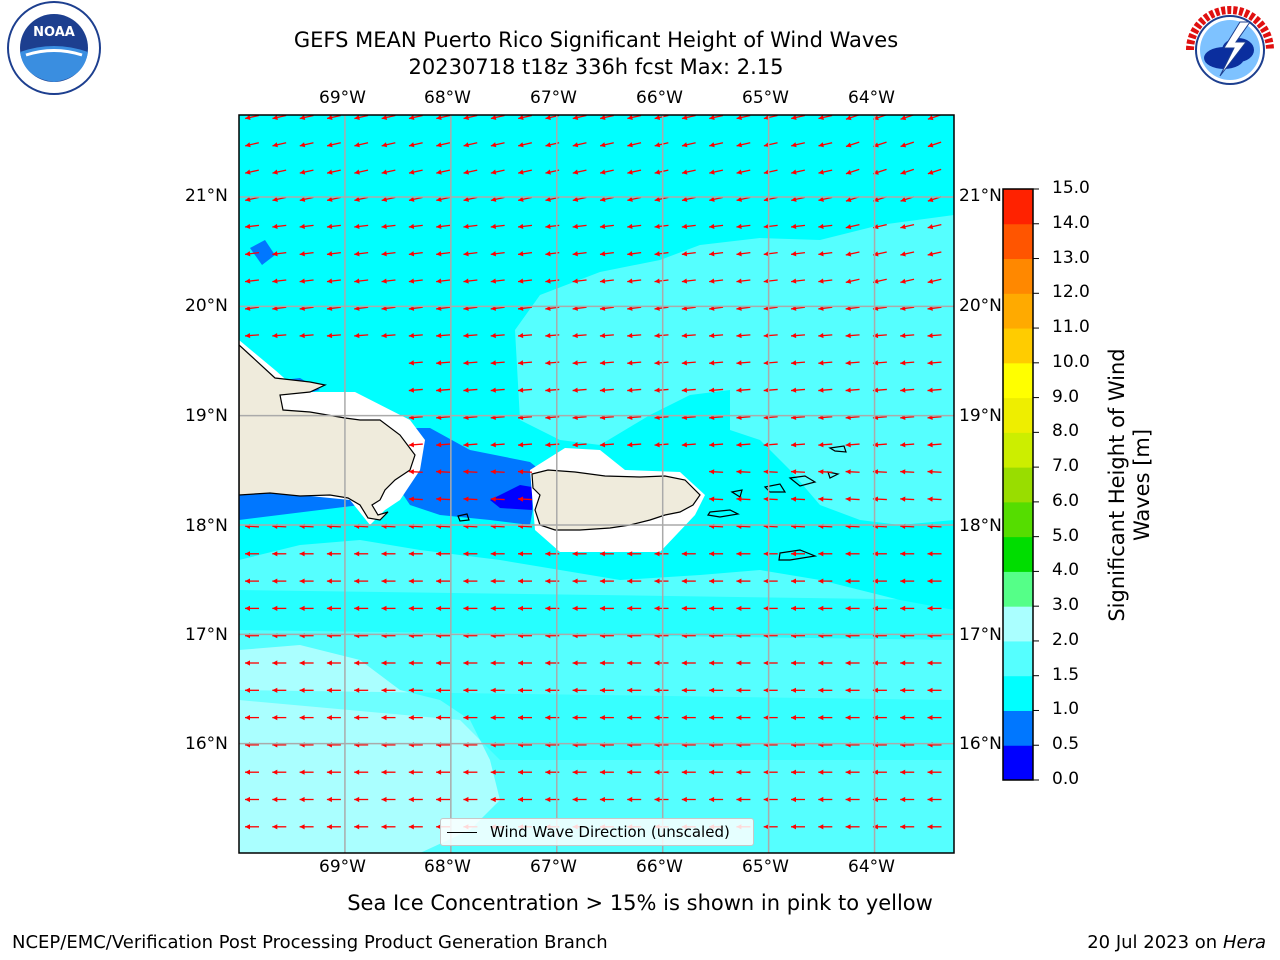  What do you see at coordinates (1066, 535) in the screenshot?
I see `colorbar-tick-label: 5.0` at bounding box center [1066, 535].